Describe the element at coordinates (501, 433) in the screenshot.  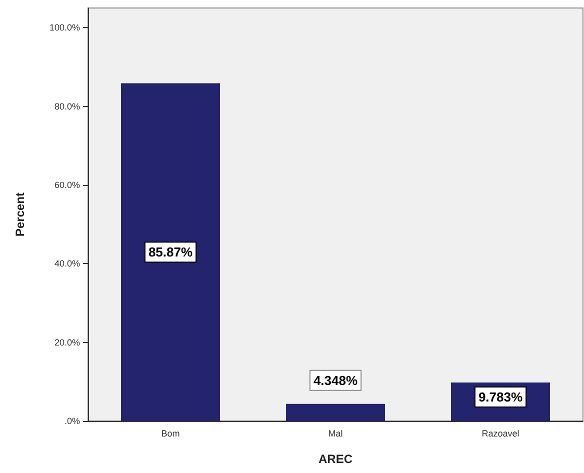
I see `x-tick-label: Razoavel` at that location.